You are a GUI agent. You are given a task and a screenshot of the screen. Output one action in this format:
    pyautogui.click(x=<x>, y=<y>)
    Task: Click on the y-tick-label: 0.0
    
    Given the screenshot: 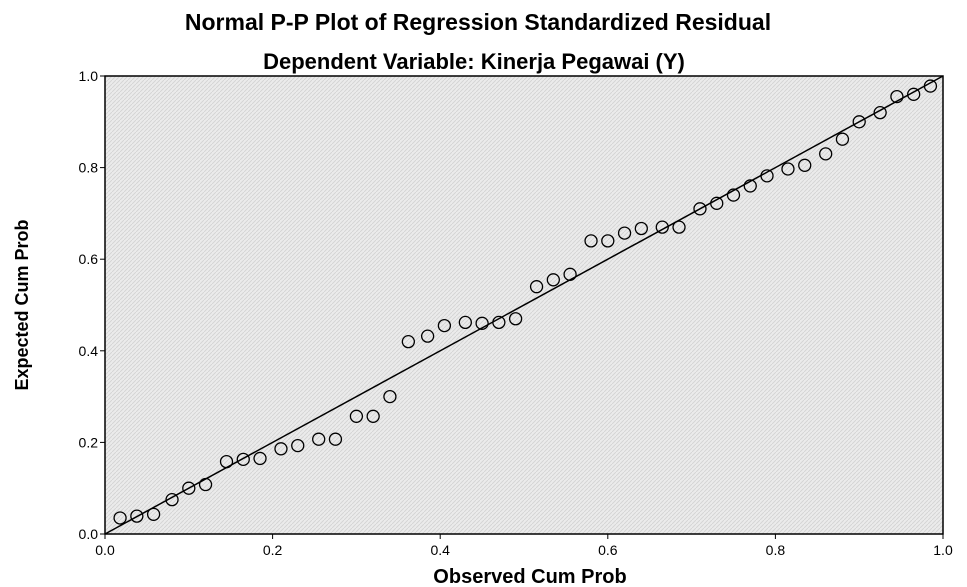 What is the action you would take?
    pyautogui.click(x=89, y=534)
    